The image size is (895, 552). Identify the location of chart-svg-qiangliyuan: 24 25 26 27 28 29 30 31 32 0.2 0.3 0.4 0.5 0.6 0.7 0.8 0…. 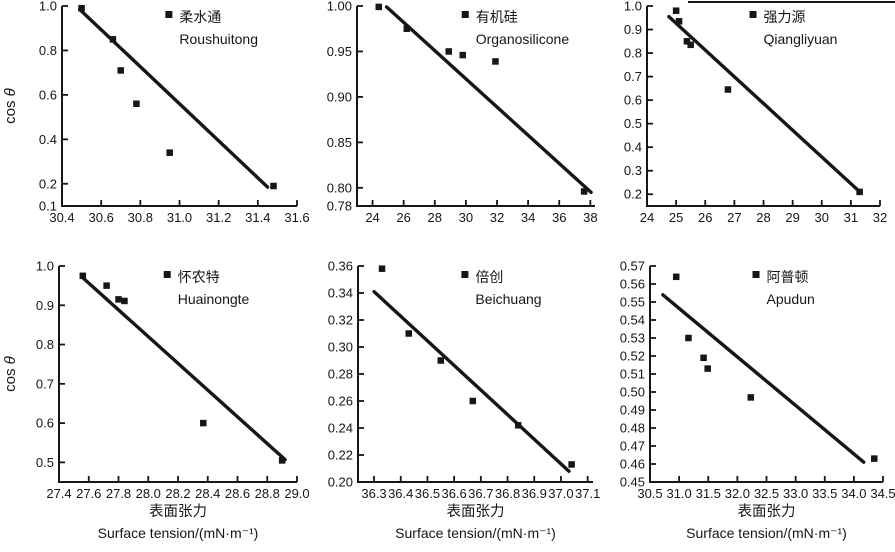
(755, 112).